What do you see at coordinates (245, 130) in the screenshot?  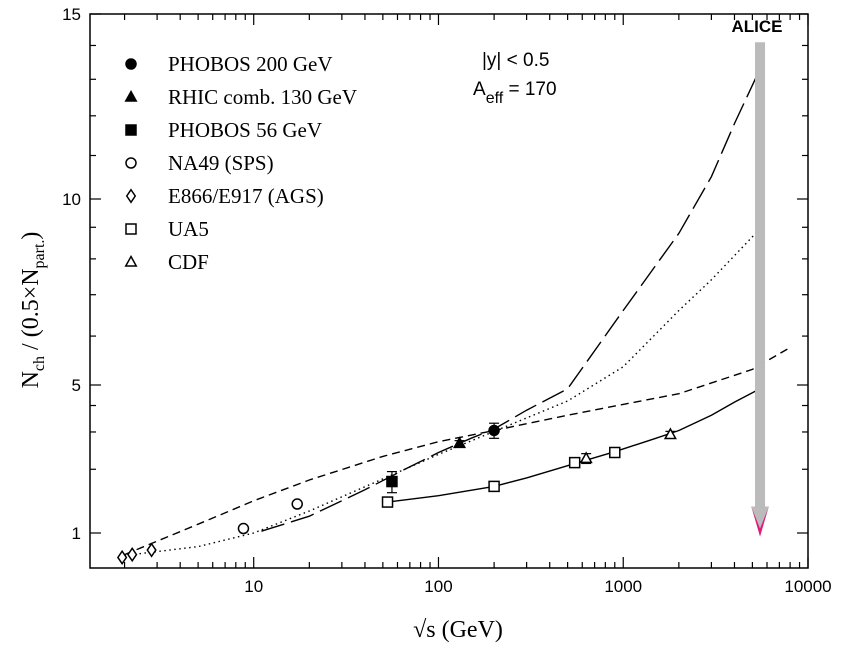 I see `legend-label: PHOBOS 56 GeV` at bounding box center [245, 130].